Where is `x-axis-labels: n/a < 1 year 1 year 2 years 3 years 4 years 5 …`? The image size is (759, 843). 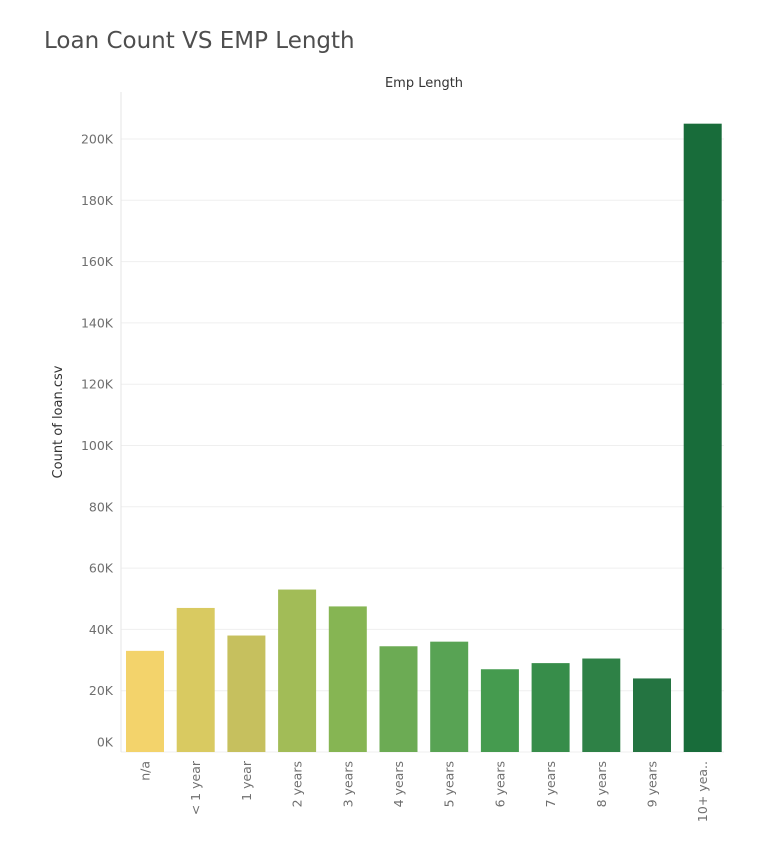
x-axis-labels: n/a < 1 year 1 year 2 years 3 years 4 years 5 … is located at coordinates (424, 791).